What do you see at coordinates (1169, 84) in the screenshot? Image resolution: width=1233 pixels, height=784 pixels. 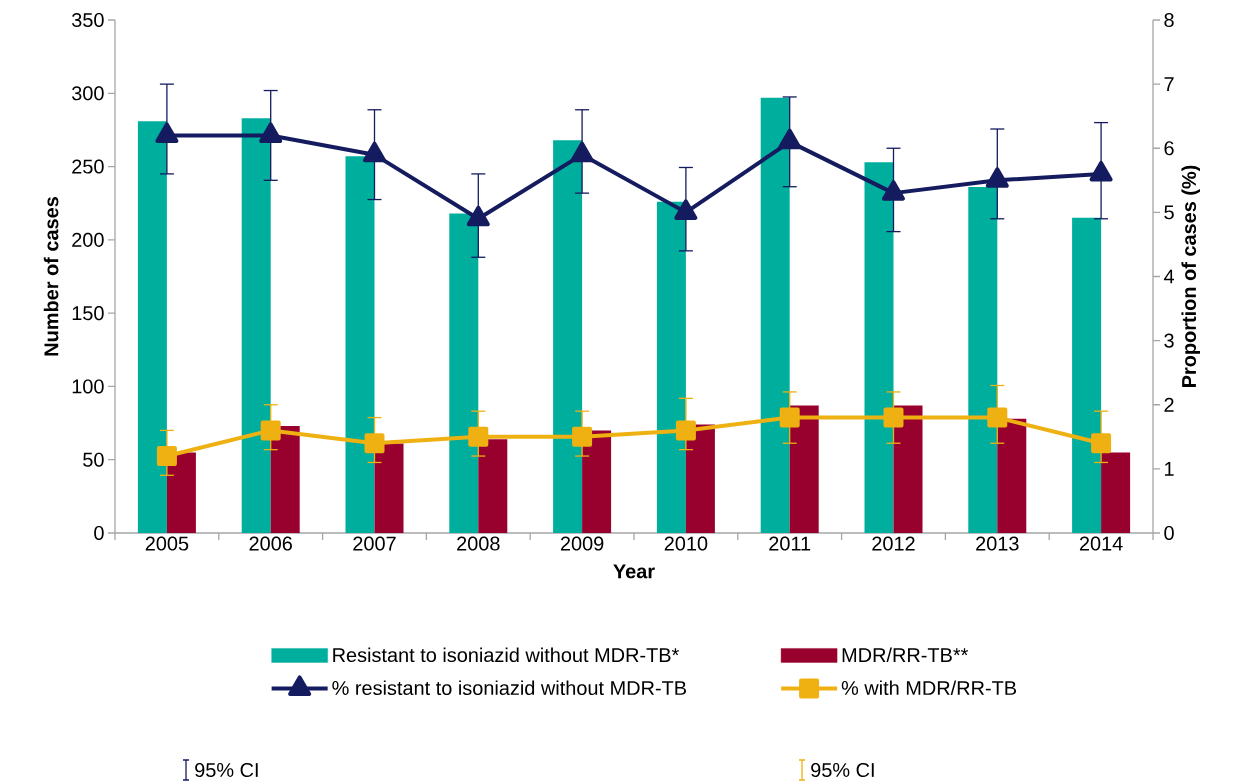 I see `y2-tick-label: 7` at bounding box center [1169, 84].